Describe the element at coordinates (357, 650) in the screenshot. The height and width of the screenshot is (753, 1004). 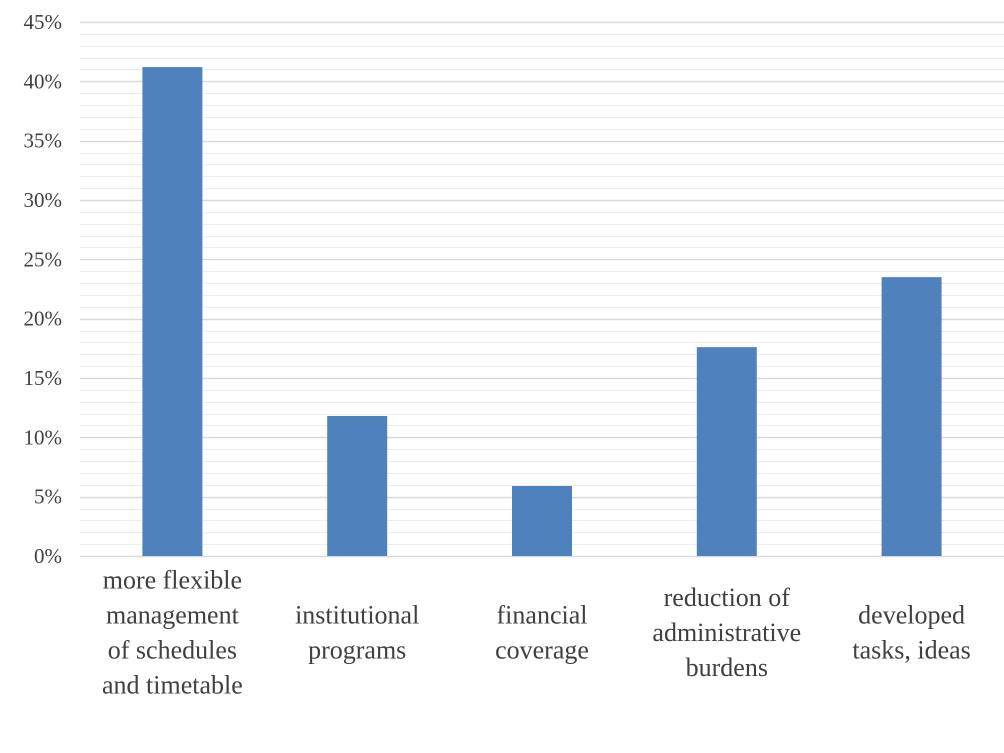
I see `x-category-label-line: programs` at that location.